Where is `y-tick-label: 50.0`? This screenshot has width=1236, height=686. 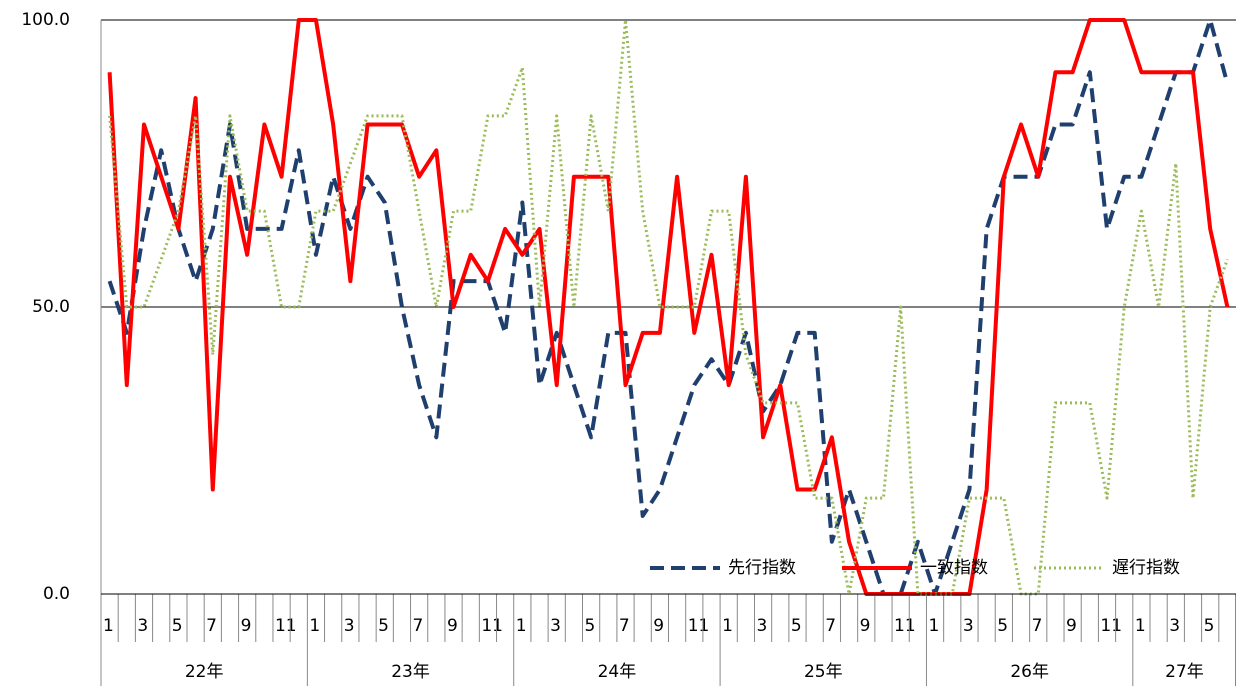
y-tick-label: 50.0 is located at coordinates (51, 307).